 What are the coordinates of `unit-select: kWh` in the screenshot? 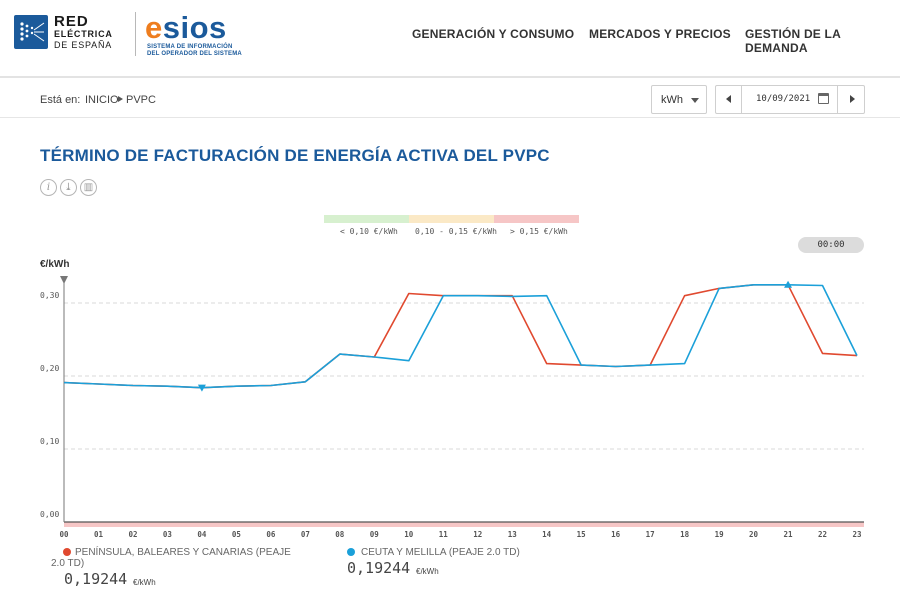 It's located at (679, 99).